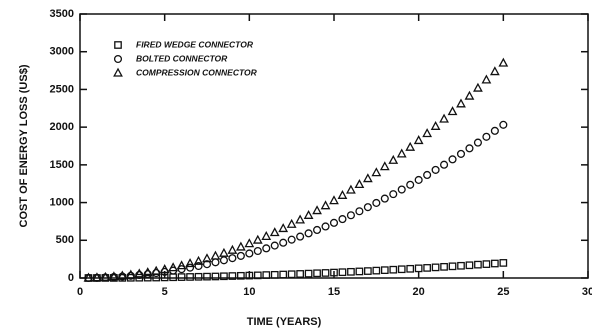 This screenshot has width=592, height=331. Describe the element at coordinates (62, 14) in the screenshot. I see `y-tick-label: 3500` at that location.